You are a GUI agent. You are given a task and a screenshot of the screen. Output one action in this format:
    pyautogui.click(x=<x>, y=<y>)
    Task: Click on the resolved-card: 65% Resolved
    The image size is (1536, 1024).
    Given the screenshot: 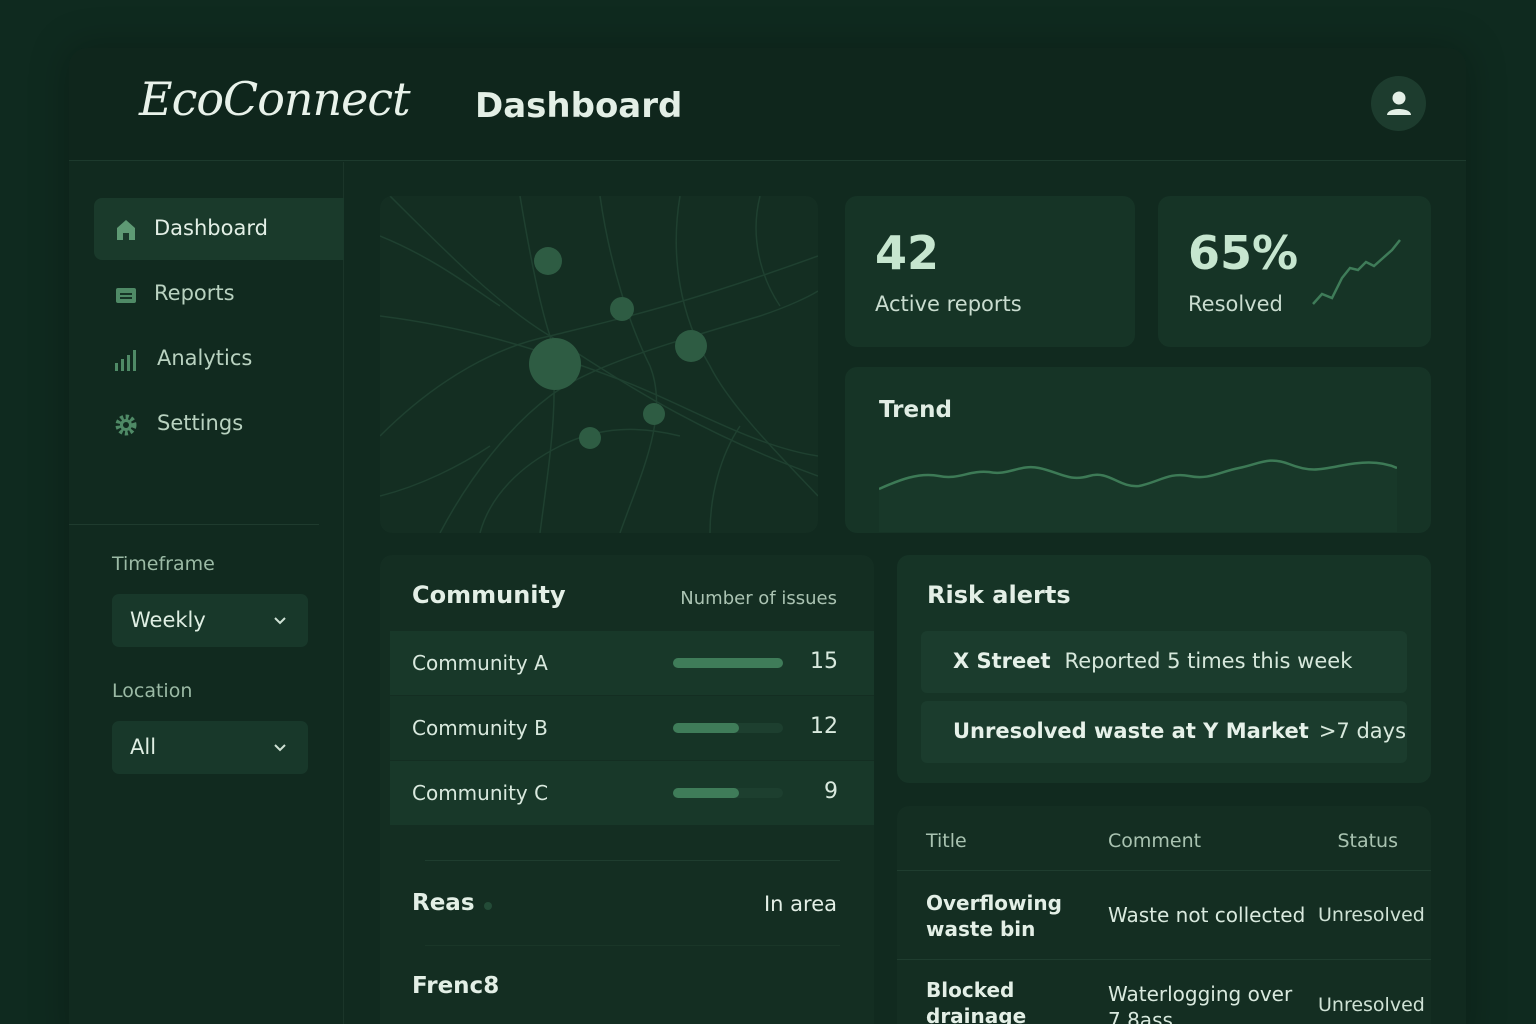 What is the action you would take?
    pyautogui.click(x=1294, y=271)
    